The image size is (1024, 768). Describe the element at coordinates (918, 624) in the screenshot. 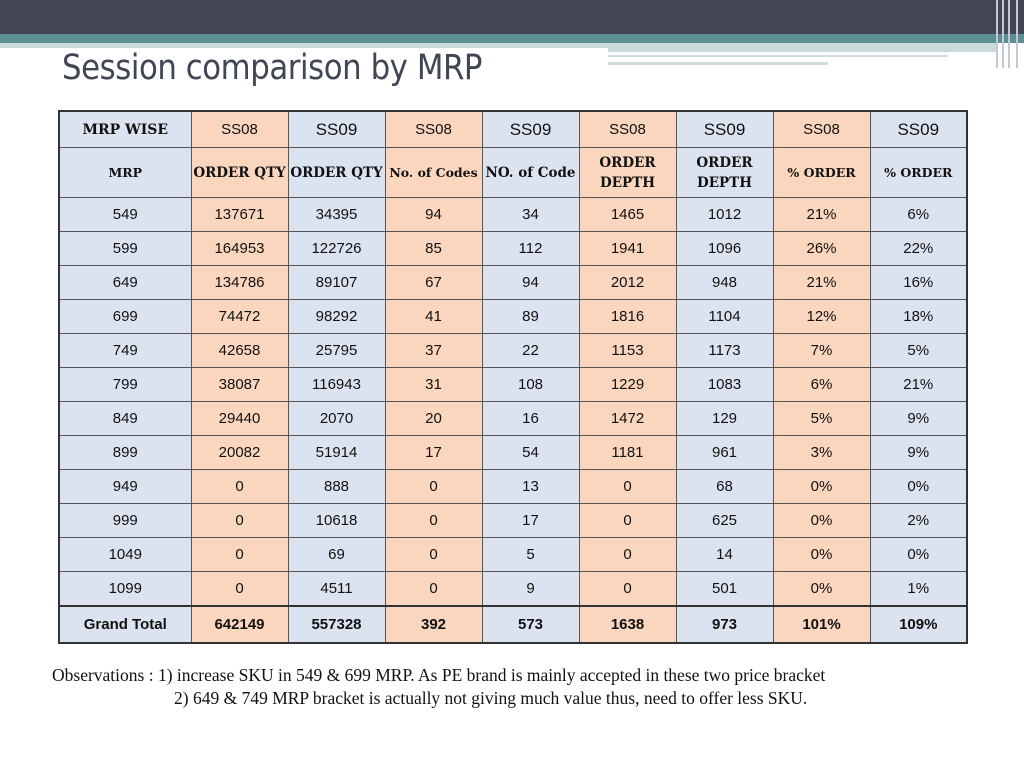

I see `total-cell: 109%` at that location.